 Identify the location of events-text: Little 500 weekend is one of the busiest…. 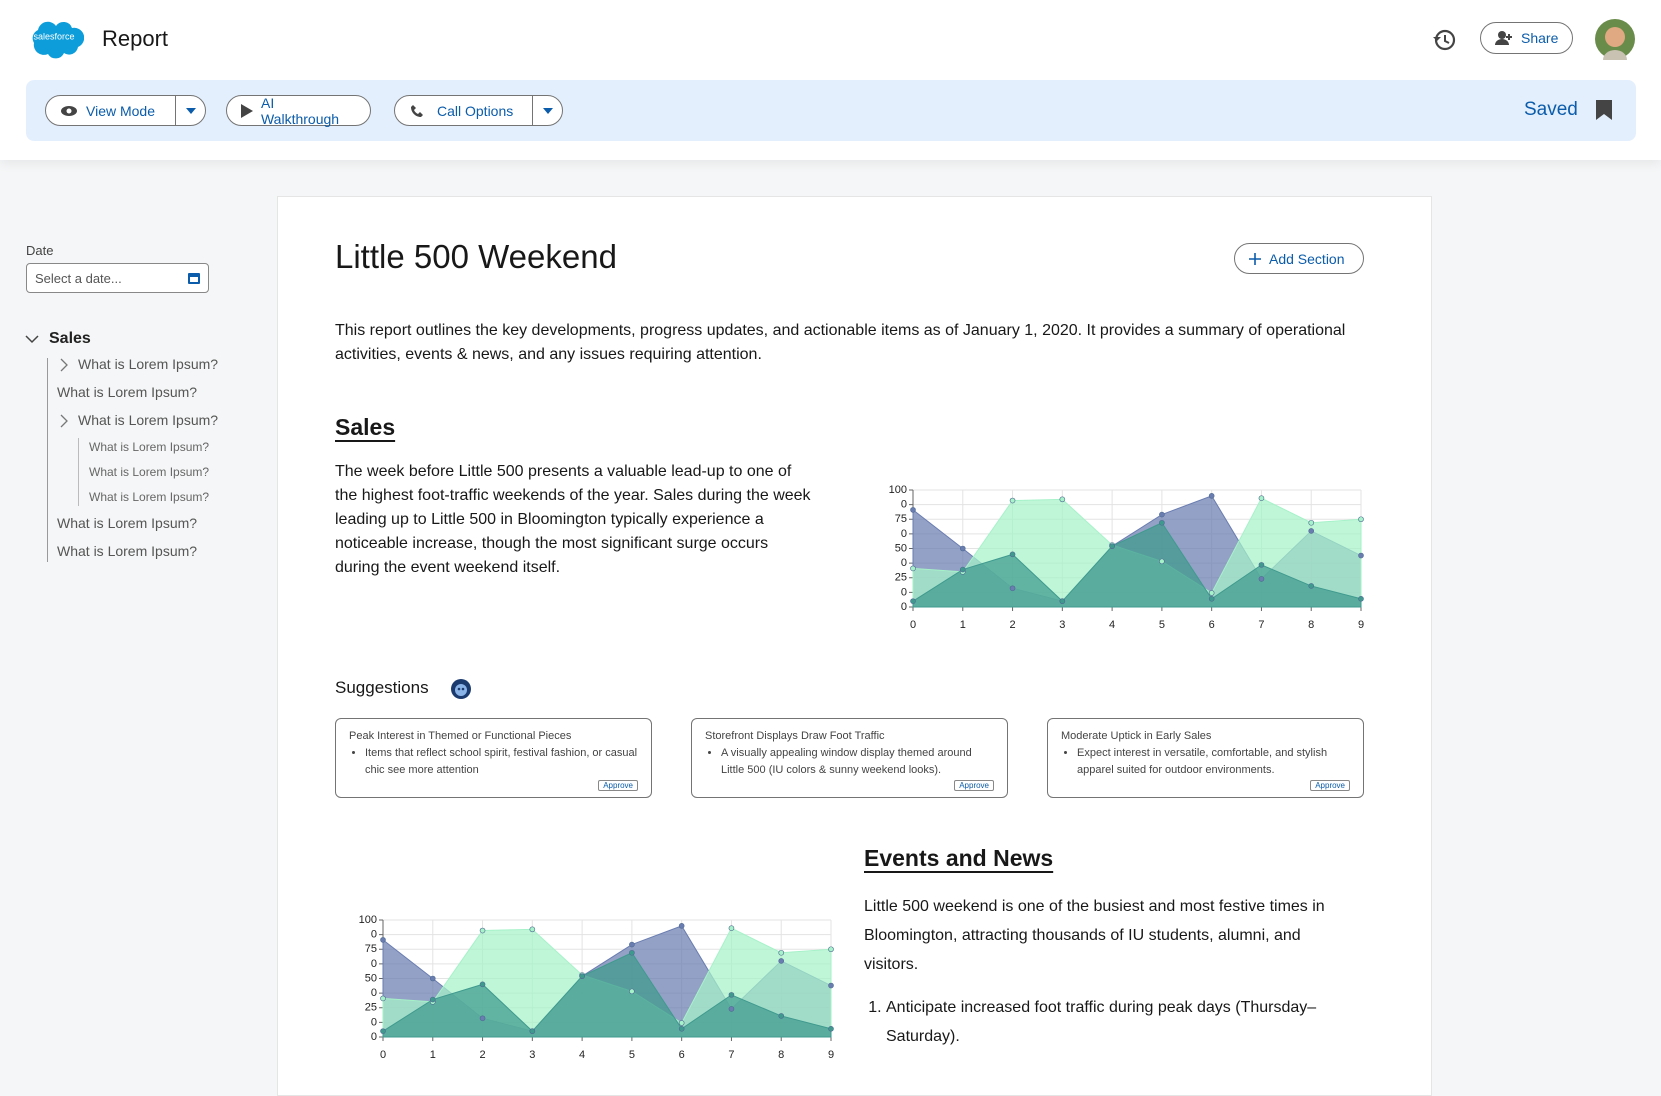
(1094, 935).